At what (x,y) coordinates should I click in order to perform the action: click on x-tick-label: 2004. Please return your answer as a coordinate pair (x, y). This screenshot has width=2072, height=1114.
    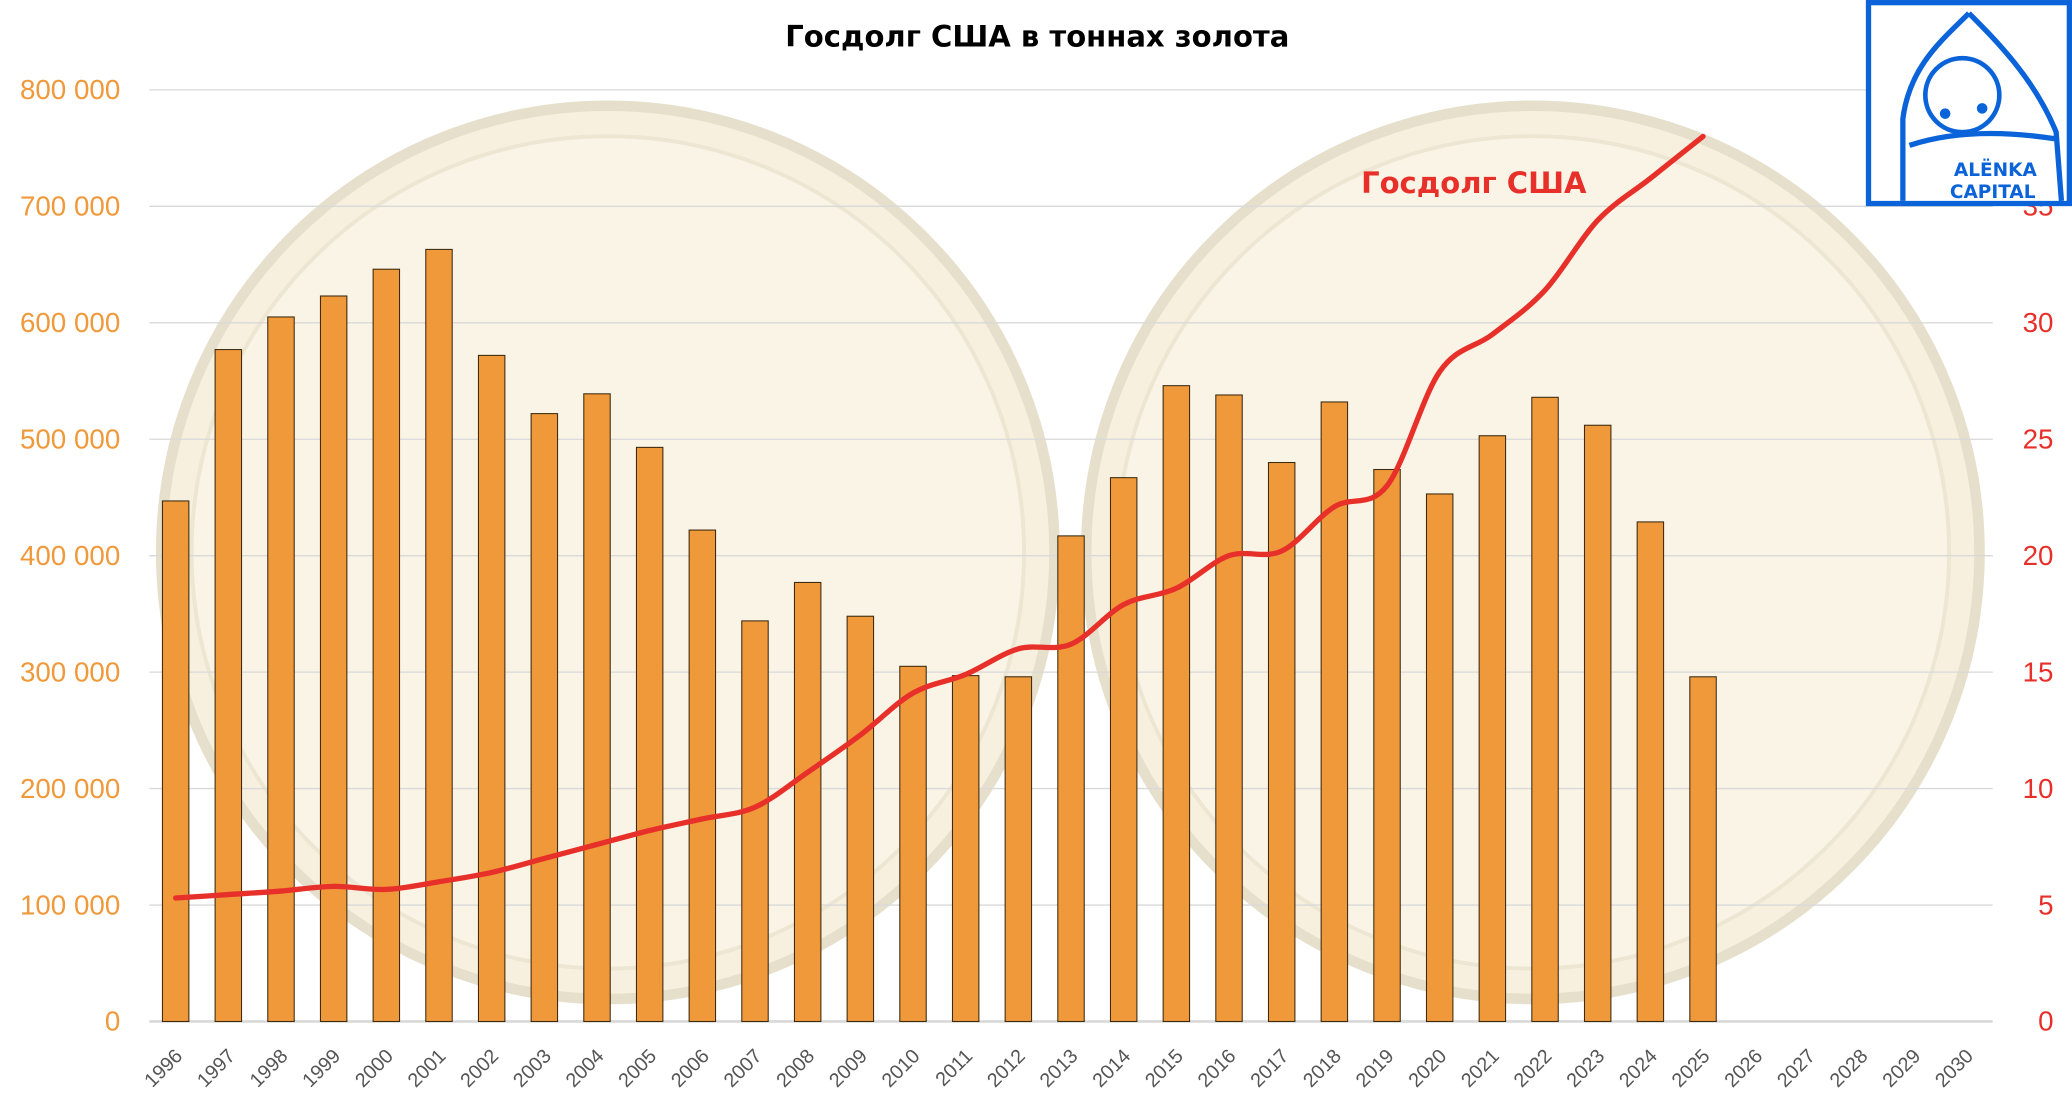
    Looking at the image, I should click on (585, 1068).